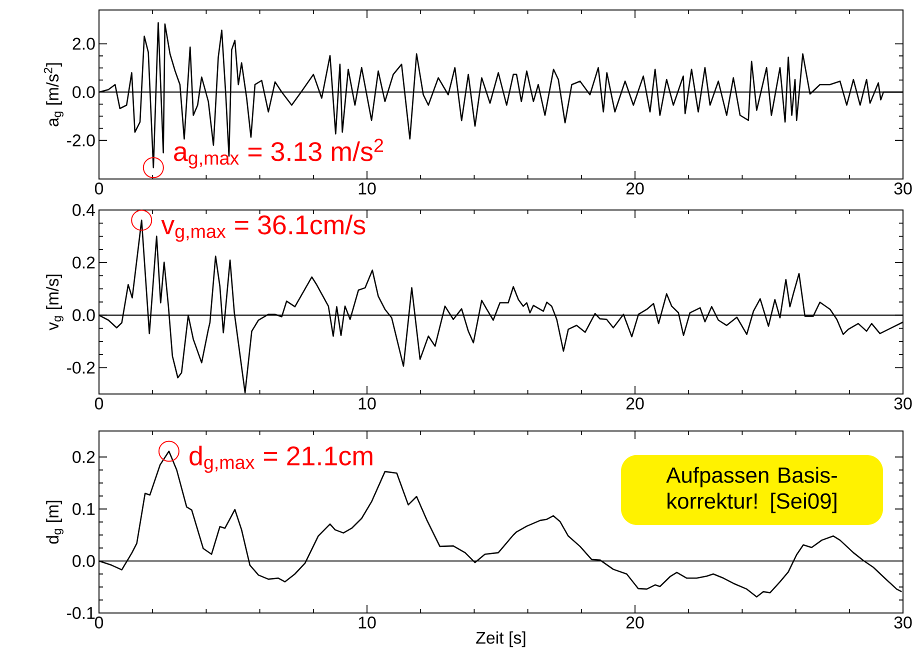 This screenshot has height=665, width=914. What do you see at coordinates (751, 490) in the screenshot?
I see `annotation: Aufpassen Basis-korrektur! [Sei09]` at bounding box center [751, 490].